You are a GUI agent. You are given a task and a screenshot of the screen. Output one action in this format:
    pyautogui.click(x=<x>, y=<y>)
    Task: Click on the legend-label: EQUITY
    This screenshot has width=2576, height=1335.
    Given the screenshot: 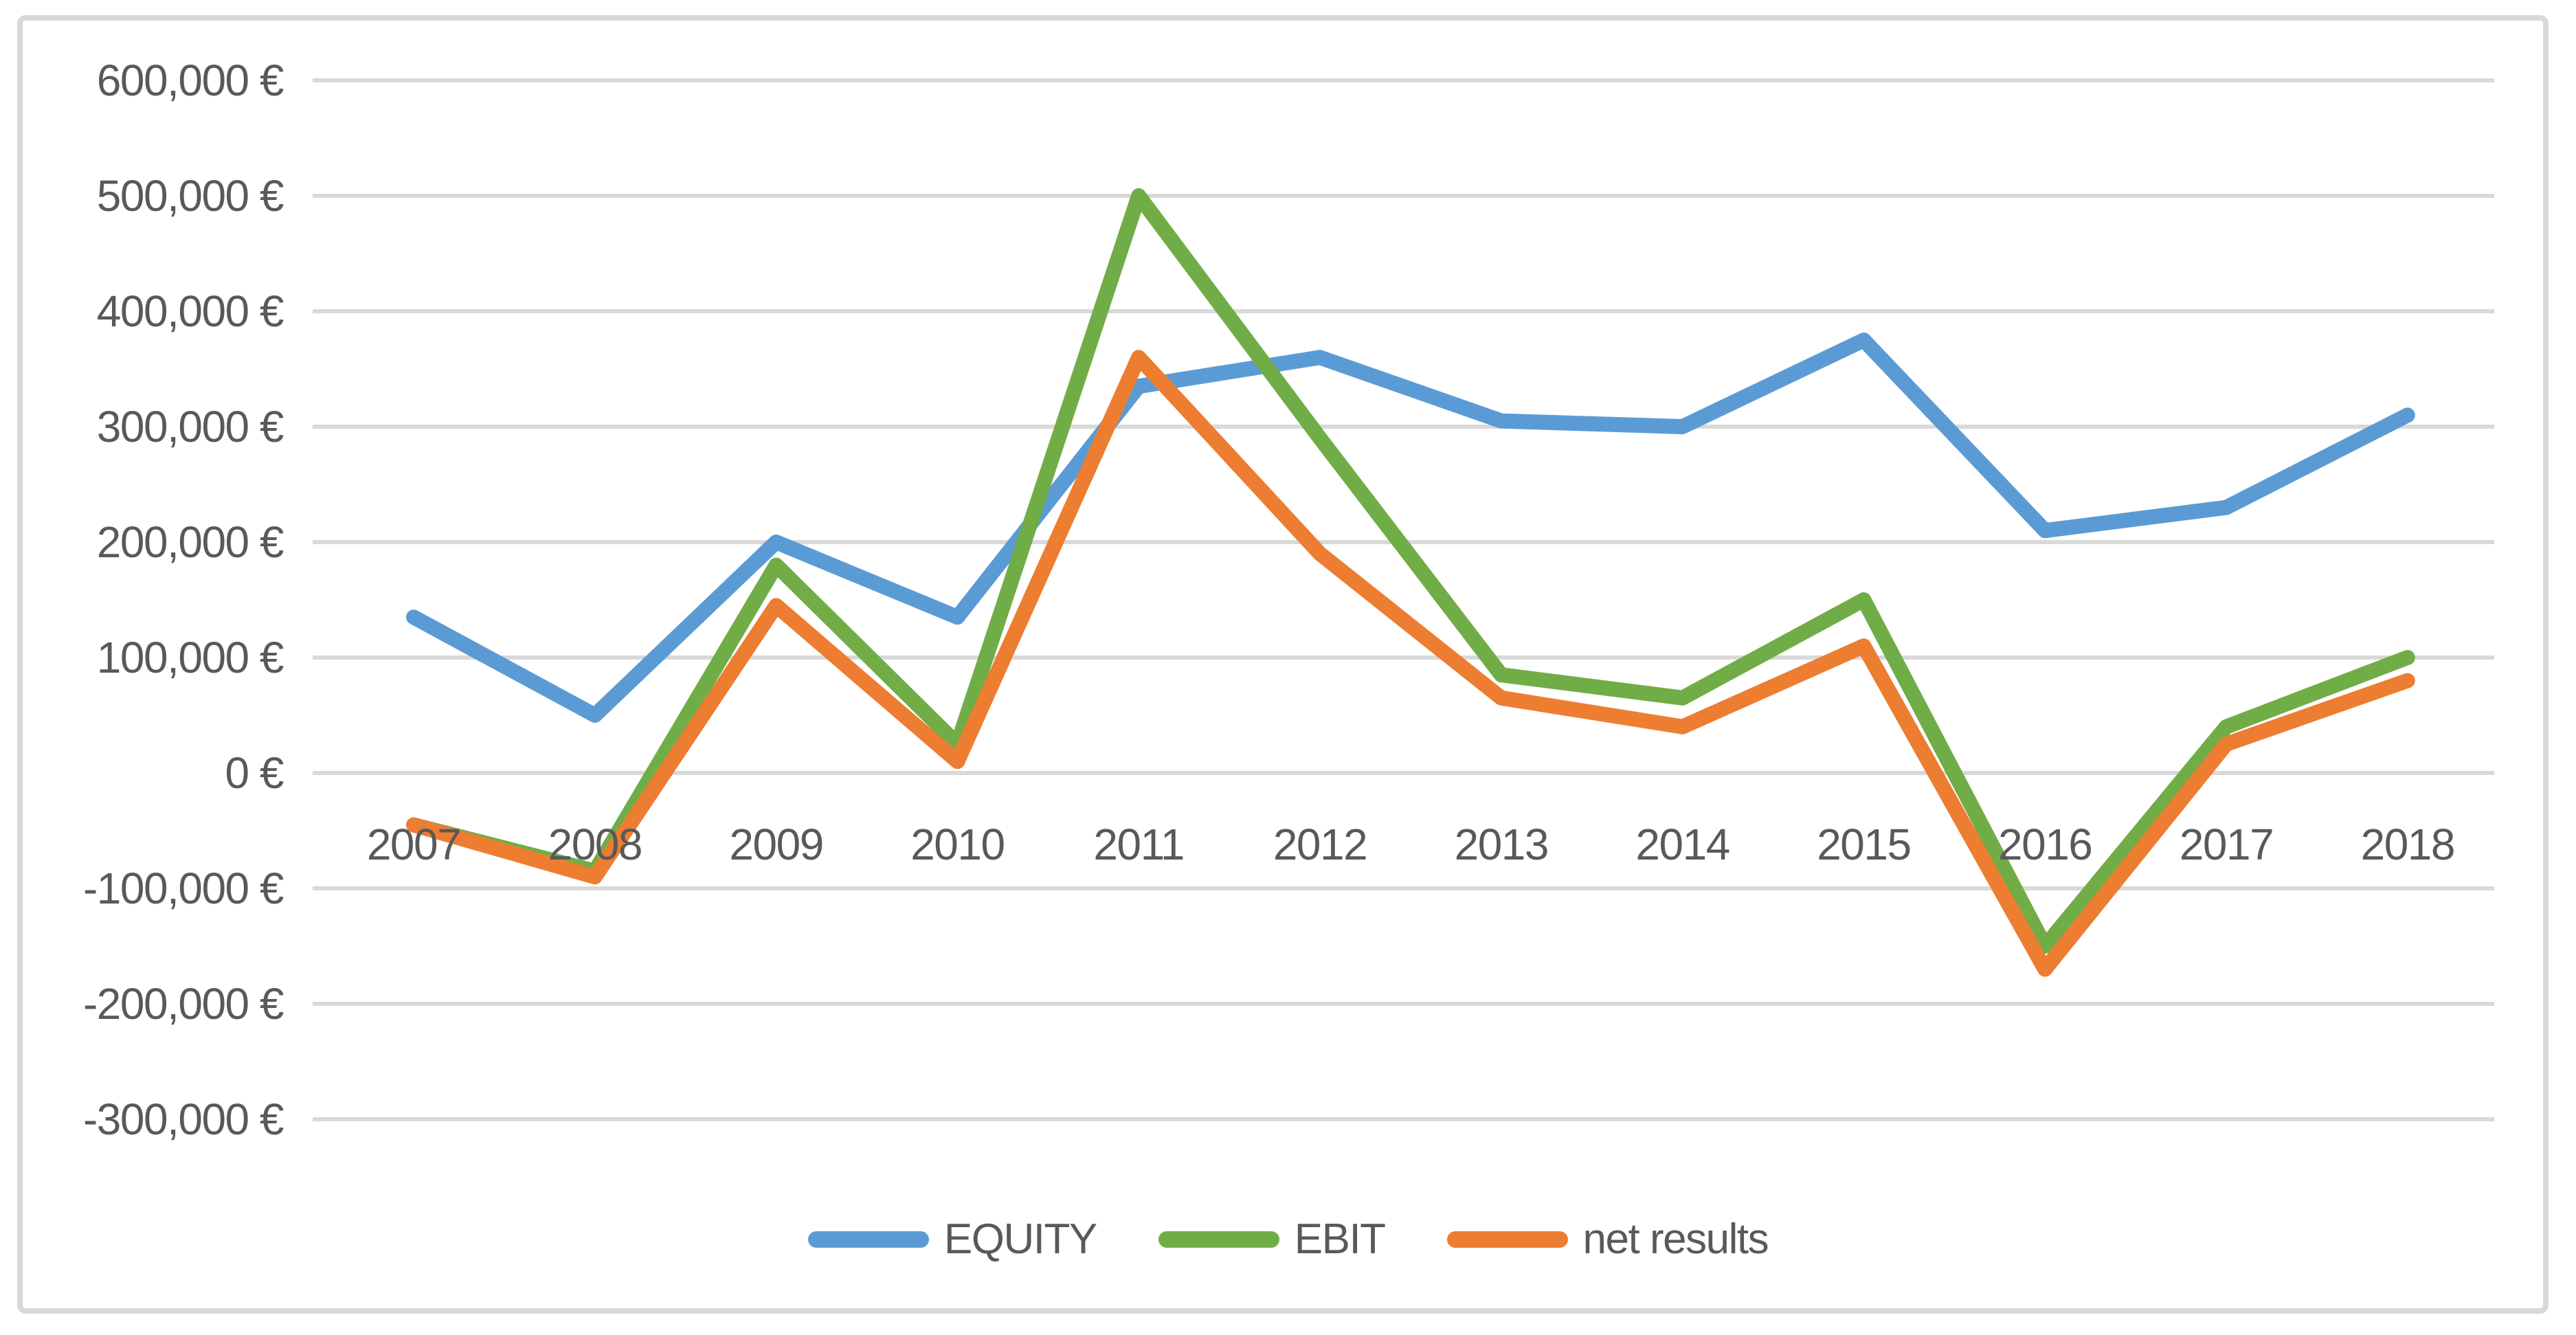 What is the action you would take?
    pyautogui.click(x=1020, y=1239)
    